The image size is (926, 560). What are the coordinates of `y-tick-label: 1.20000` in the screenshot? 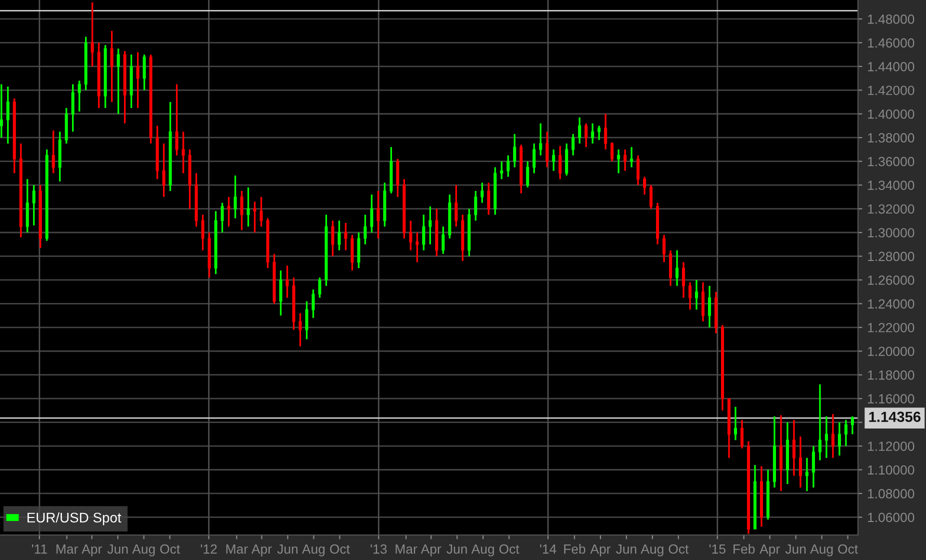 It's located at (891, 351).